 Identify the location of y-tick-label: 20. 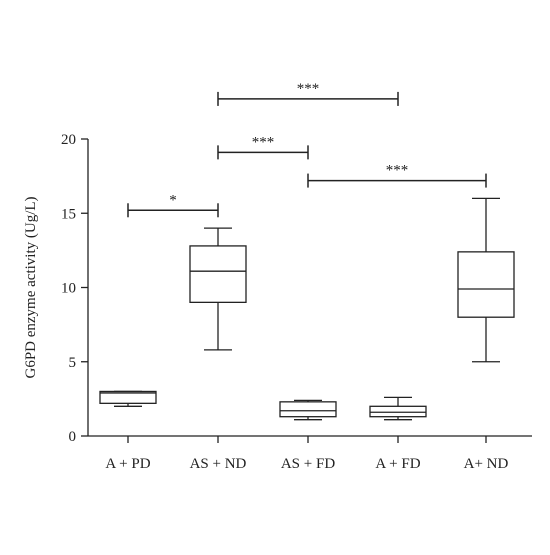
(68, 140).